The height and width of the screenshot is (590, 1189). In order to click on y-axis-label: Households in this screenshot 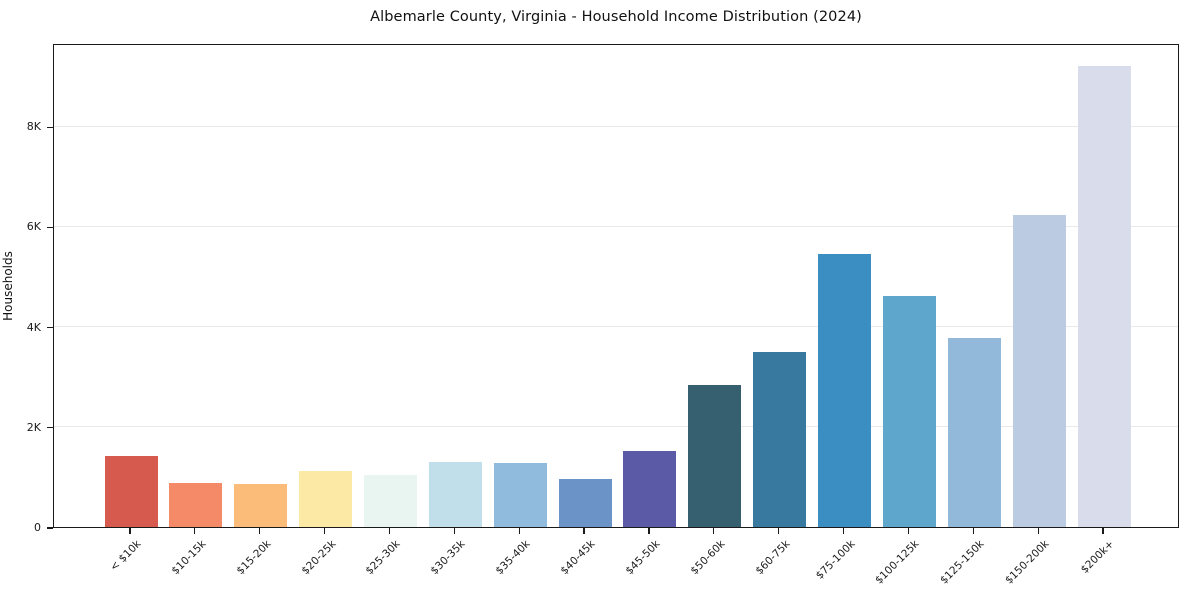, I will do `click(8, 286)`.